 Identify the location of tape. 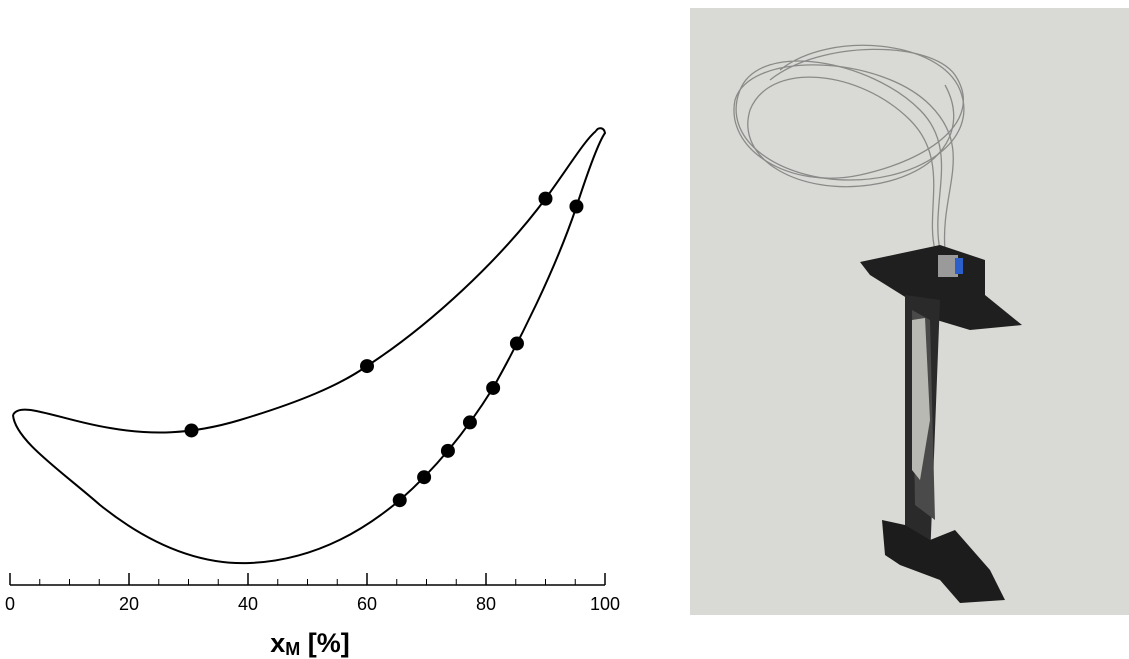
(921, 399).